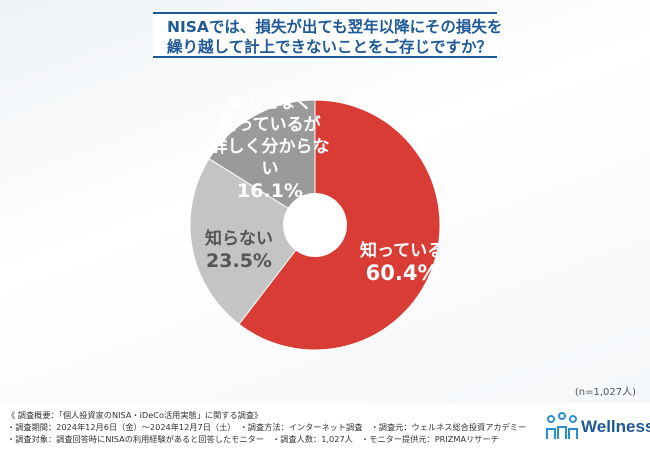 The height and width of the screenshot is (450, 650). Describe the element at coordinates (402, 263) in the screenshot. I see `slice-label-know: 知っている 60.4%` at that location.